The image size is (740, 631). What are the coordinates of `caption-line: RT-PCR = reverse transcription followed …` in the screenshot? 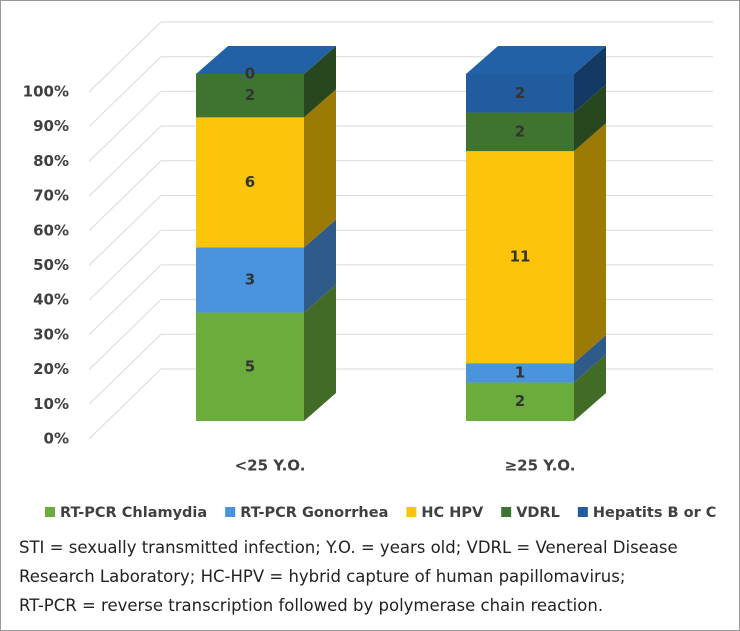 It's located at (311, 605).